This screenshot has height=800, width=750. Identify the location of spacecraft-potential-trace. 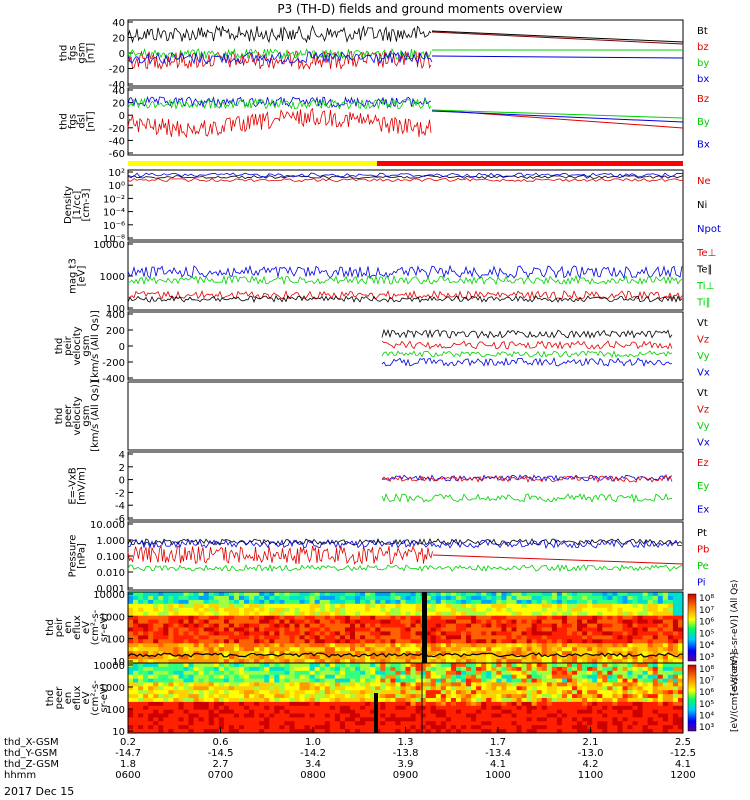
(405, 655).